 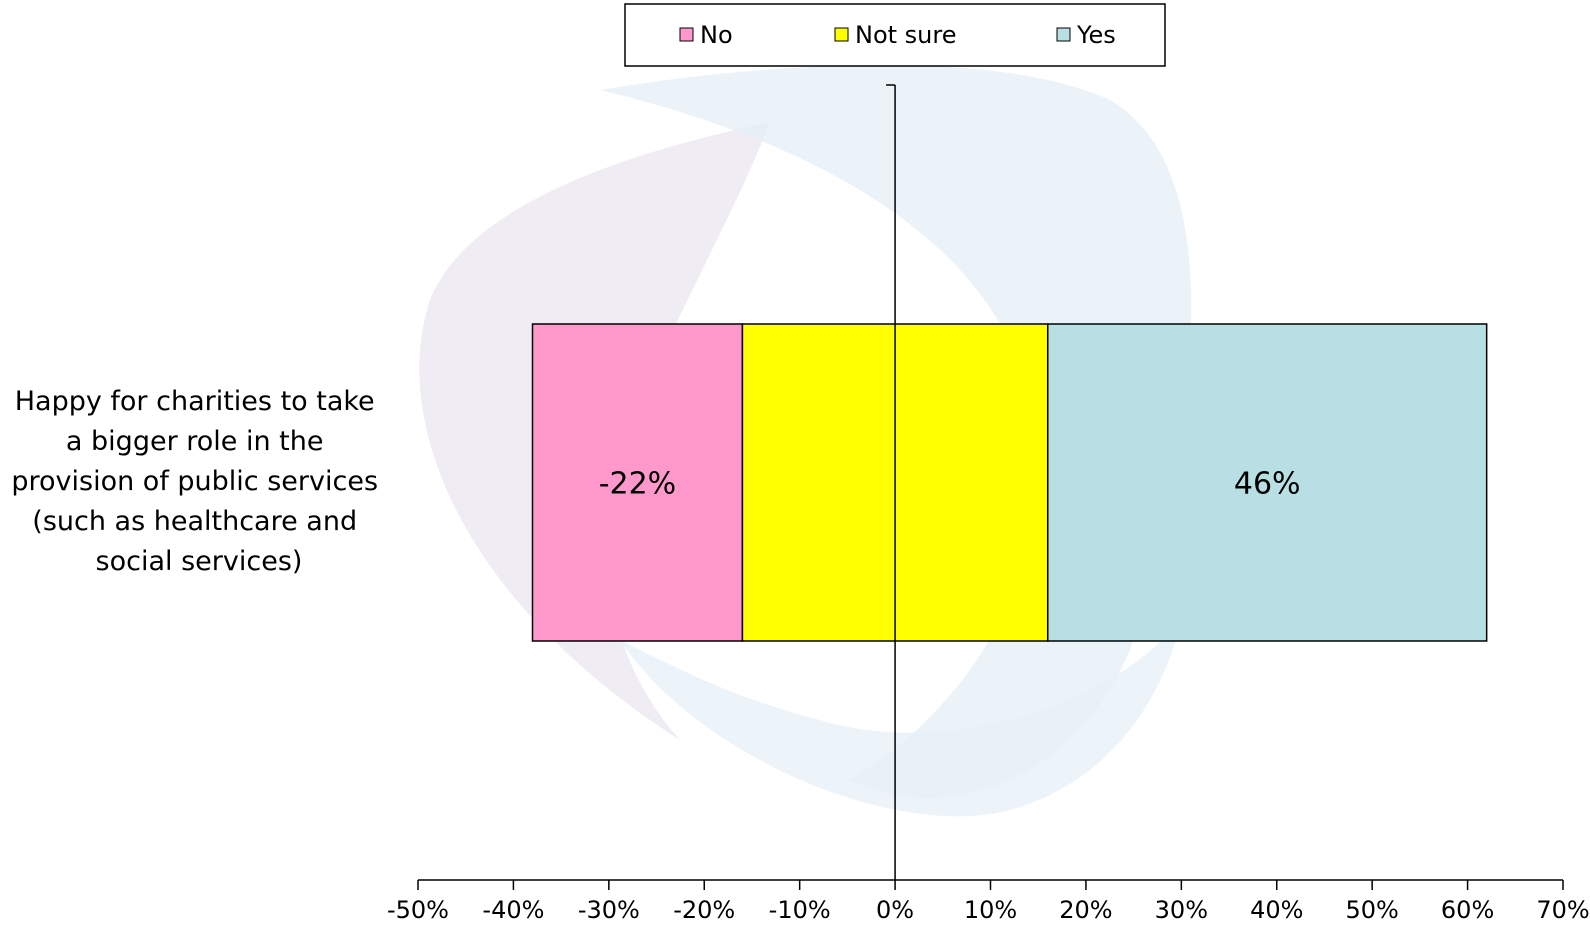 What do you see at coordinates (199, 561) in the screenshot?
I see `category-label-line: social services)` at bounding box center [199, 561].